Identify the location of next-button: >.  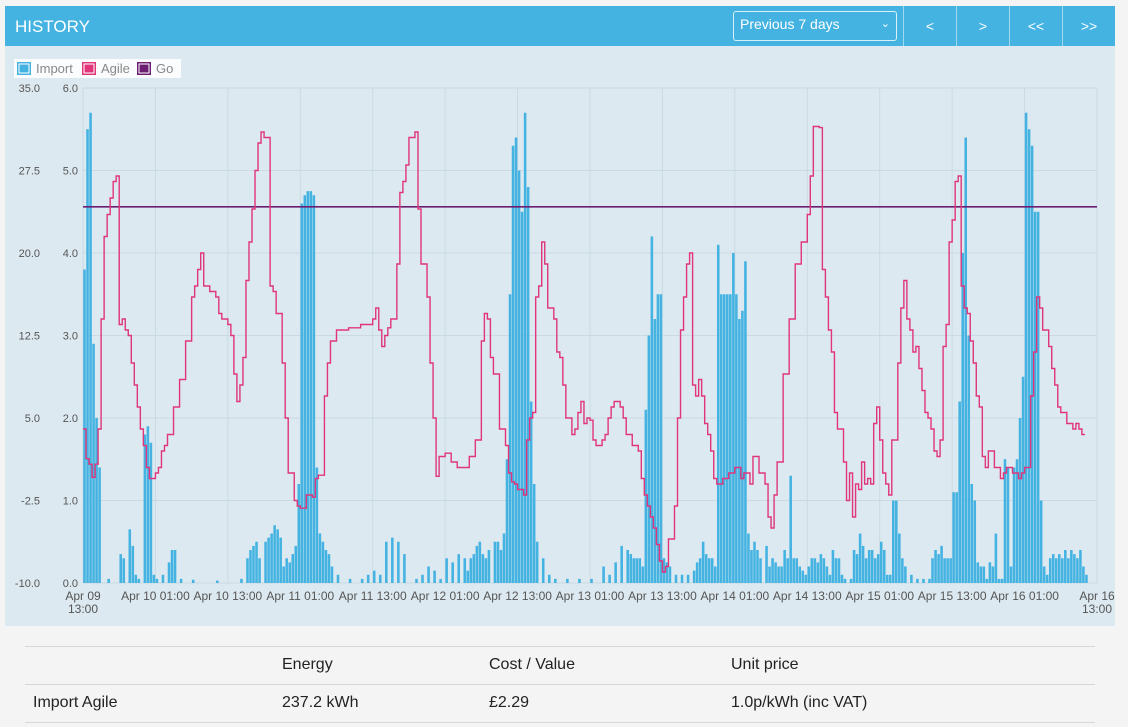
(982, 26).